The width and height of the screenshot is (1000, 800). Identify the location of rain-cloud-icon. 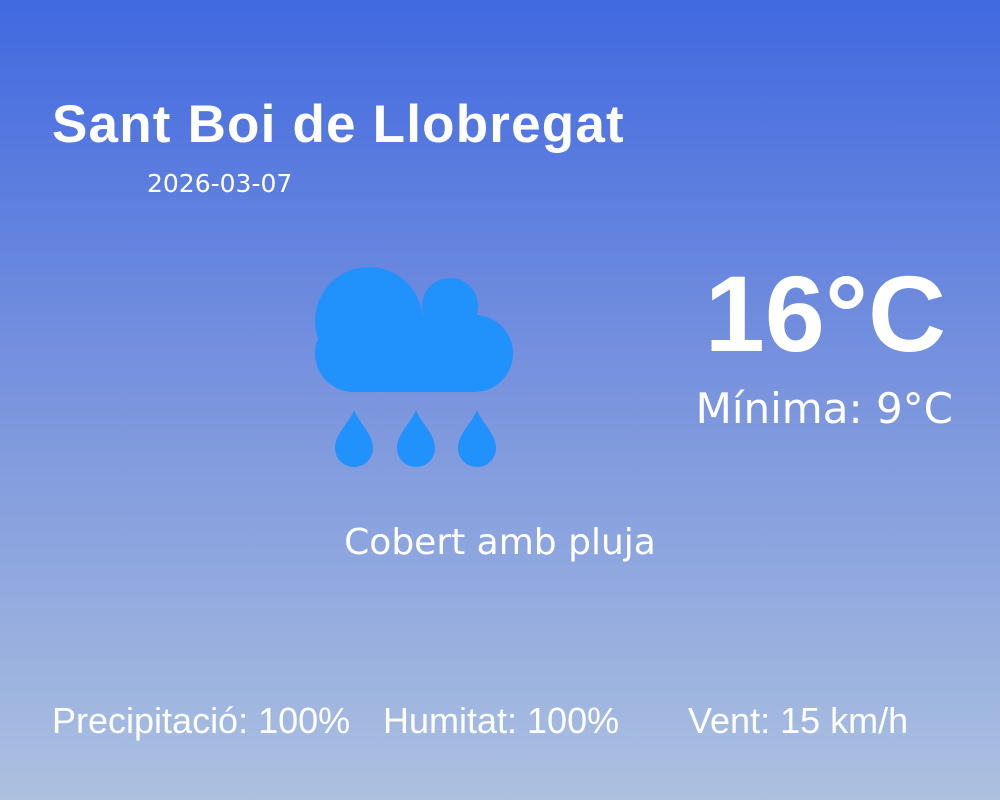
(414, 367).